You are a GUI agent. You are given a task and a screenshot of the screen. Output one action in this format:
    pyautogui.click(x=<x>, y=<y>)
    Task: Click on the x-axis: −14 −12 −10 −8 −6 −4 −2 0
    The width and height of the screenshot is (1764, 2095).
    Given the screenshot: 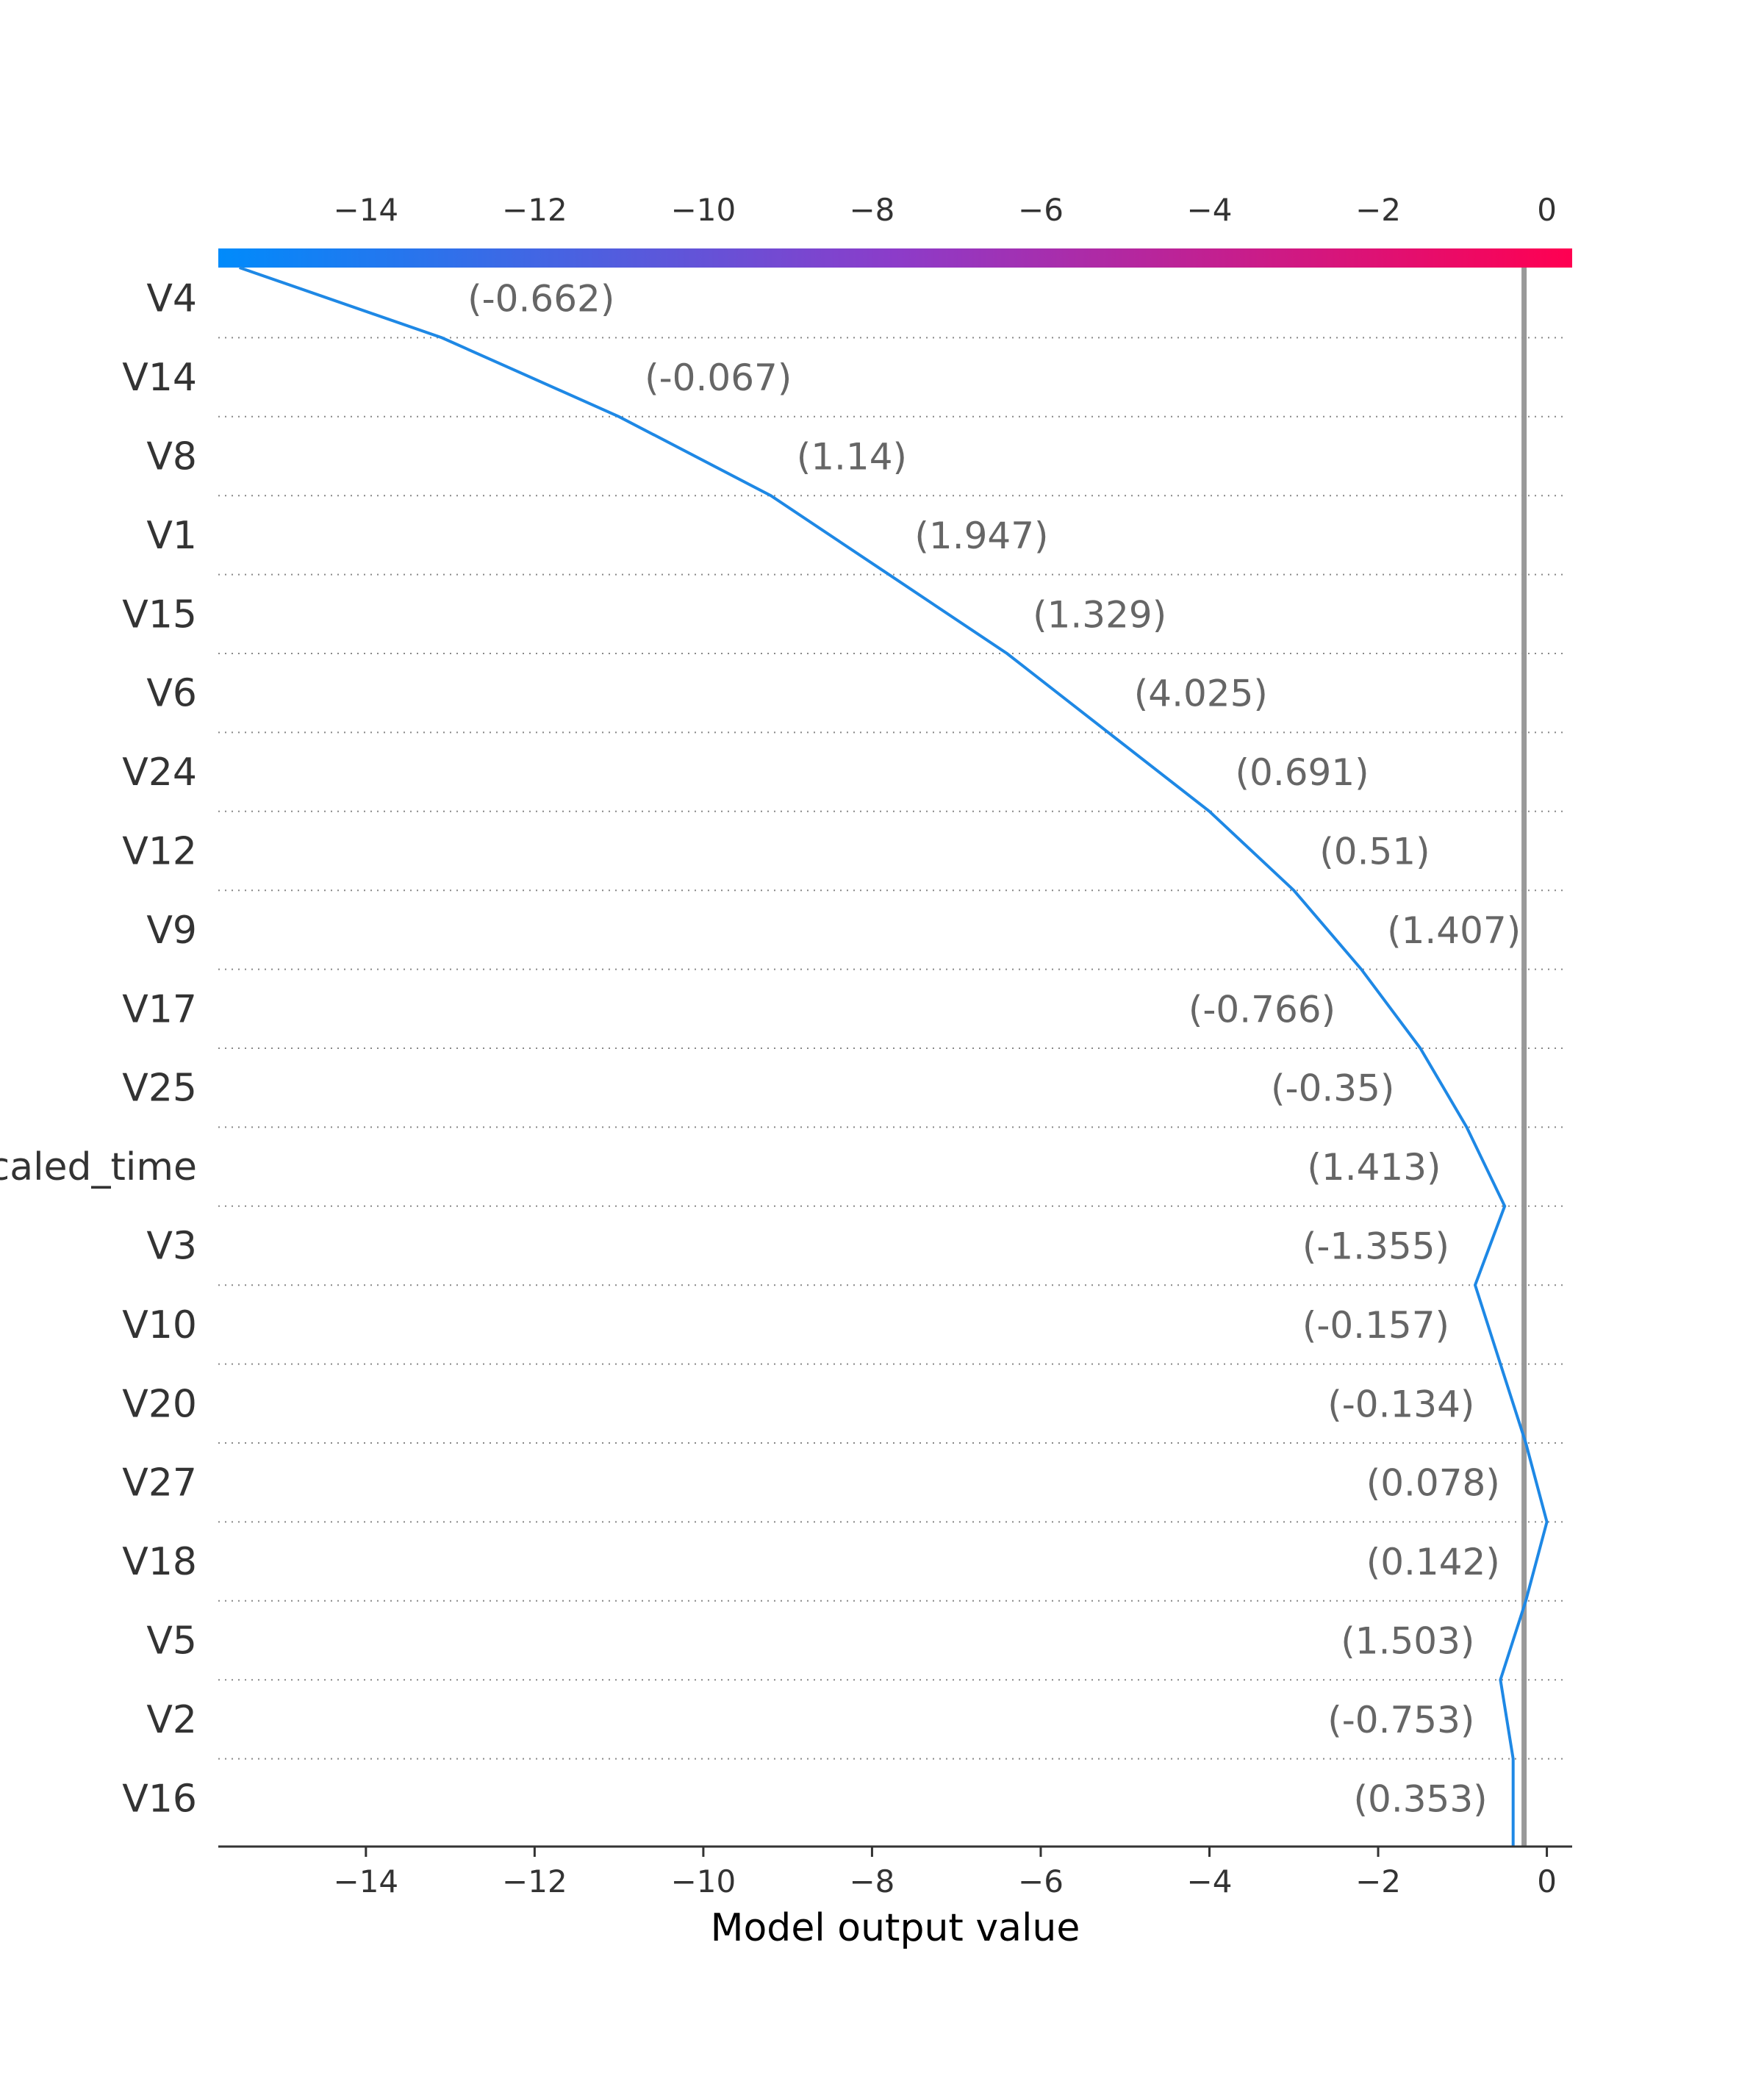 What is the action you would take?
    pyautogui.click(x=895, y=1872)
    